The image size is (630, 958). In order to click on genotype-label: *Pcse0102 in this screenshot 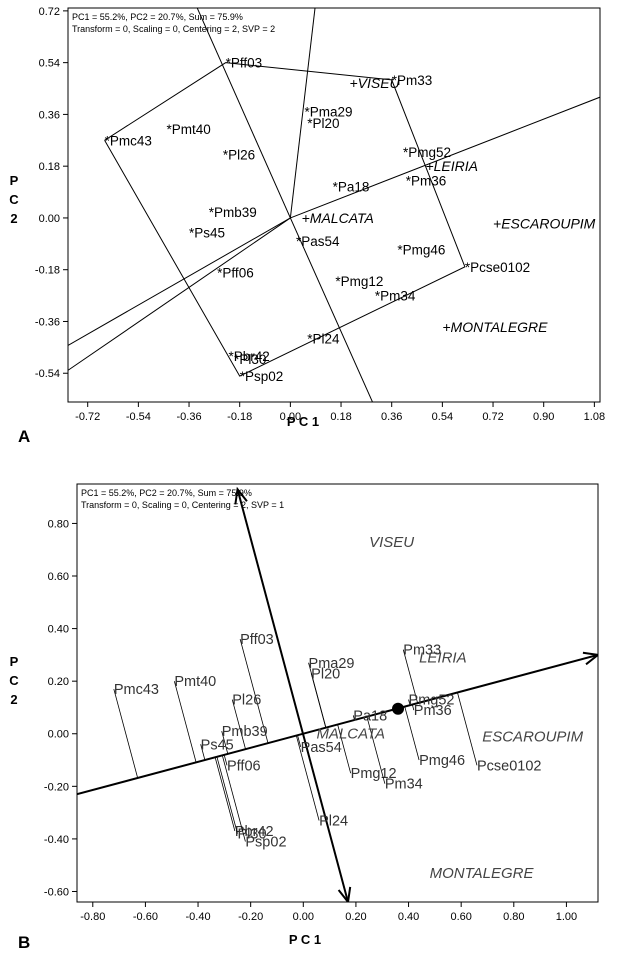, I will do `click(497, 267)`.